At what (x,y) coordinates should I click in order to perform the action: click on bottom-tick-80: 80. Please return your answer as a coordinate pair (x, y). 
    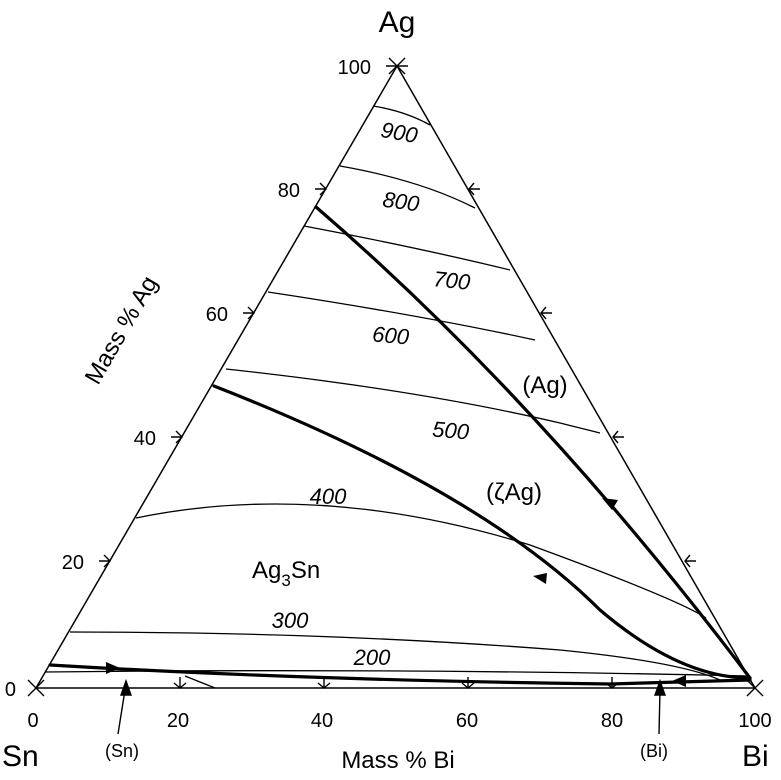
    Looking at the image, I should click on (612, 721).